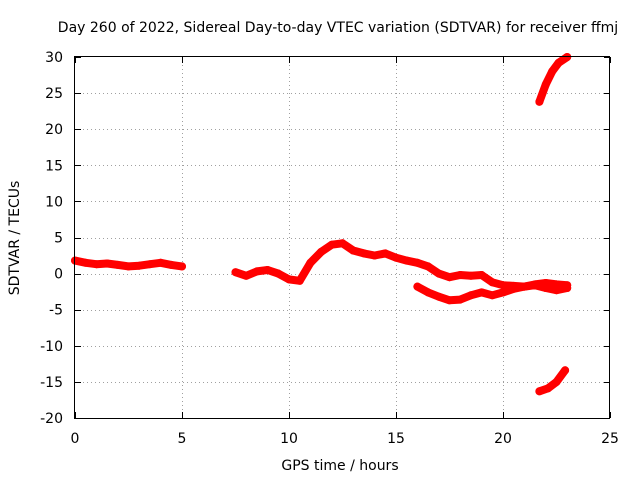 This screenshot has width=640, height=480. What do you see at coordinates (54, 94) in the screenshot?
I see `y-tick-label: 25` at bounding box center [54, 94].